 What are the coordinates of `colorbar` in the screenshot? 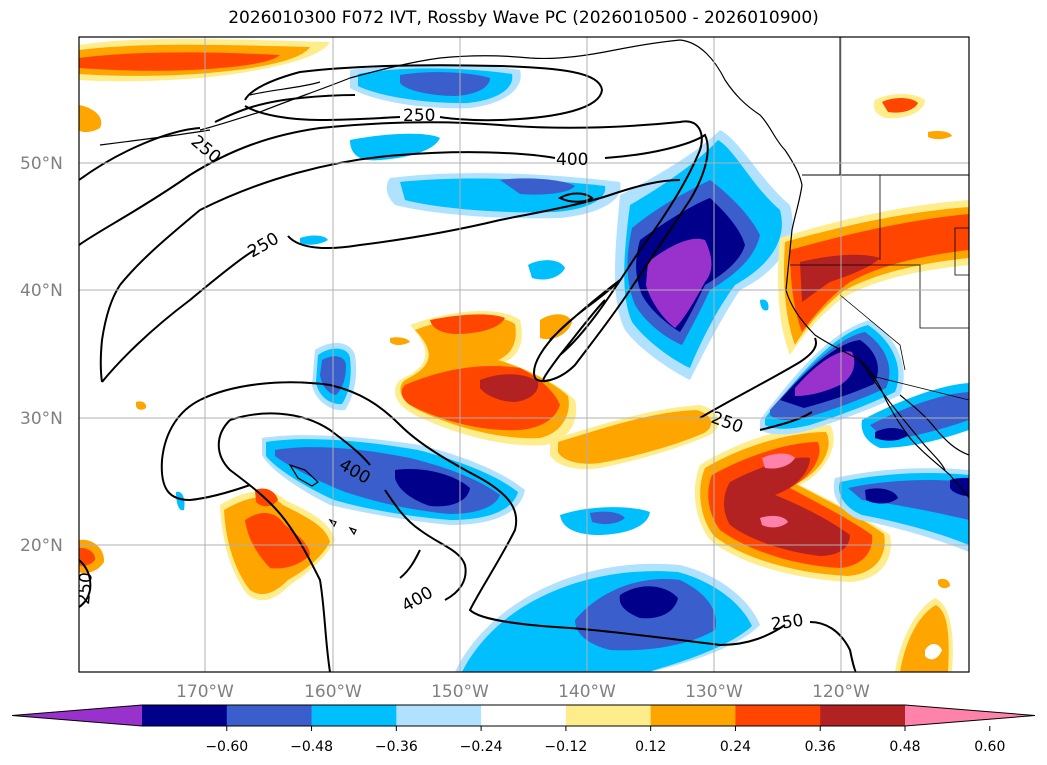 It's located at (523, 715).